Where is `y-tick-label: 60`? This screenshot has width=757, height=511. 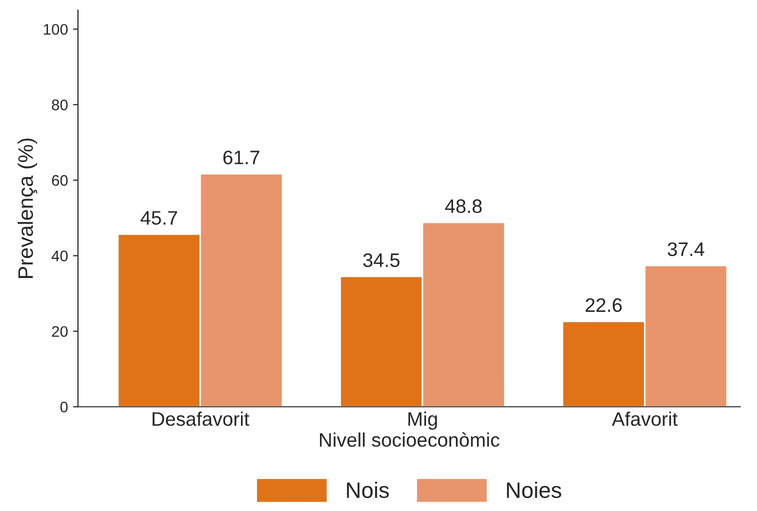 y-tick-label: 60 is located at coordinates (60, 180).